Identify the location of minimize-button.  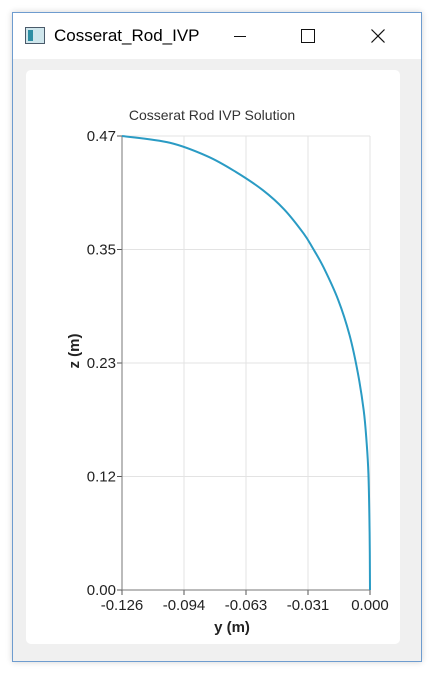
(240, 36).